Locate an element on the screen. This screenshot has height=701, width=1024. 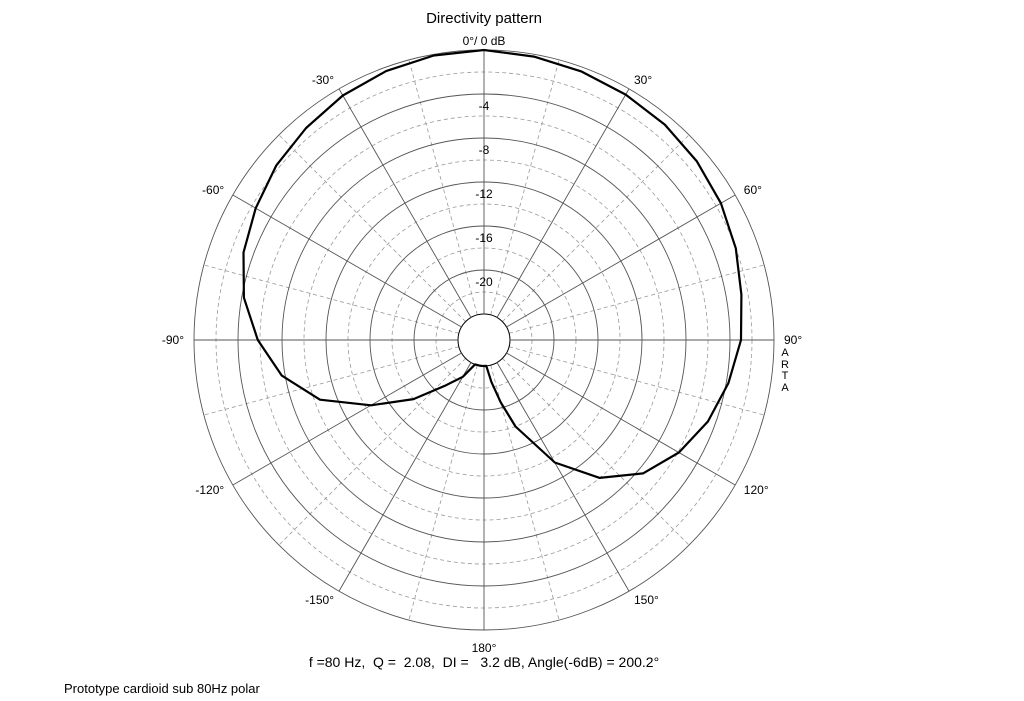
angle-tick-label: -120° is located at coordinates (209, 490).